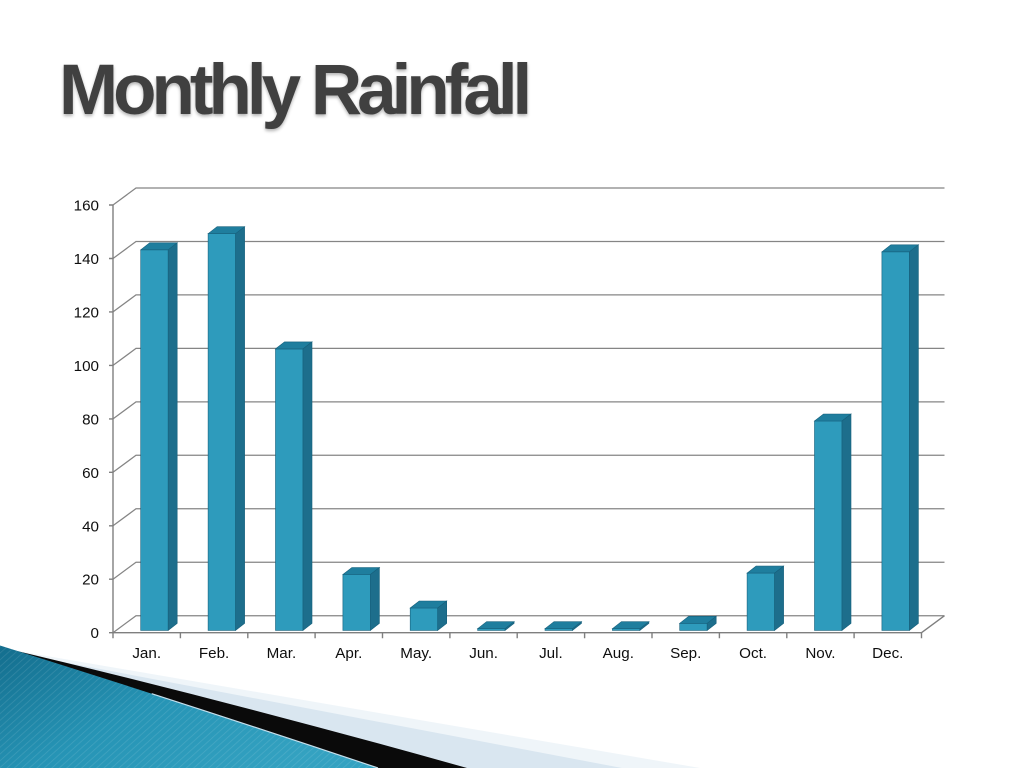 The height and width of the screenshot is (768, 1024). I want to click on svg-text: Aug., so click(618, 653).